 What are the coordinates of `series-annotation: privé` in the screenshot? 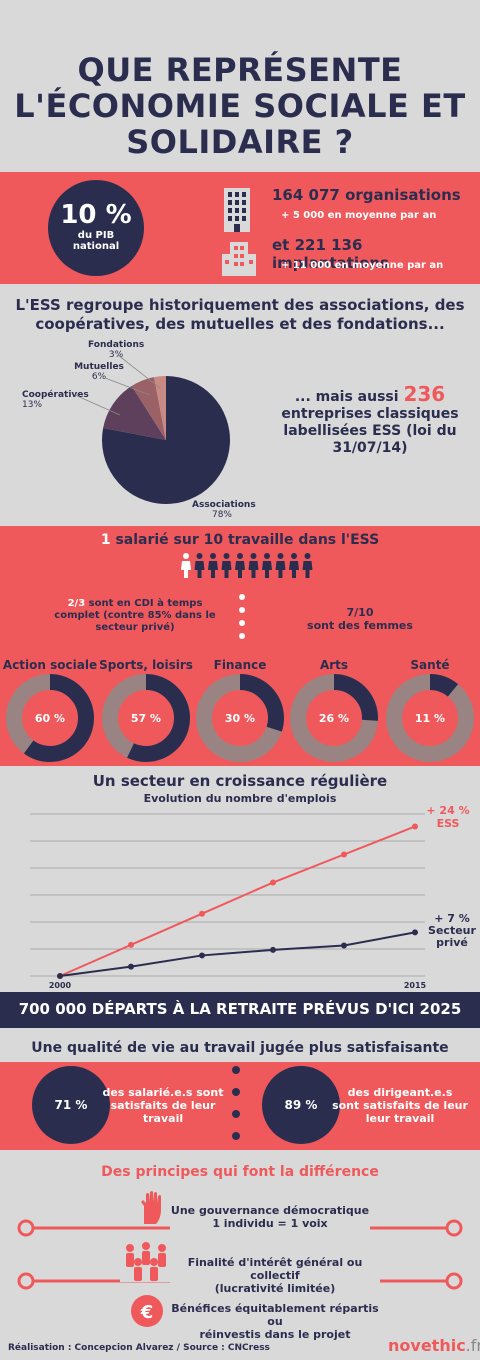 It's located at (452, 942).